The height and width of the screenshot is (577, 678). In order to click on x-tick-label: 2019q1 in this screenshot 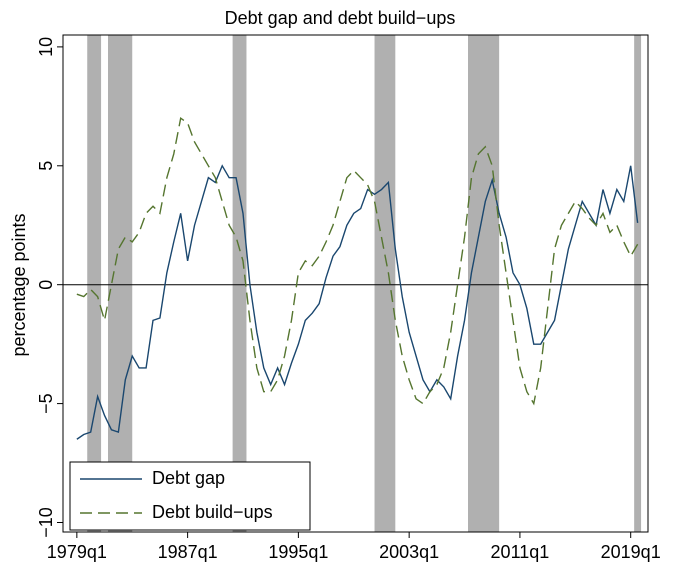, I will do `click(631, 552)`.